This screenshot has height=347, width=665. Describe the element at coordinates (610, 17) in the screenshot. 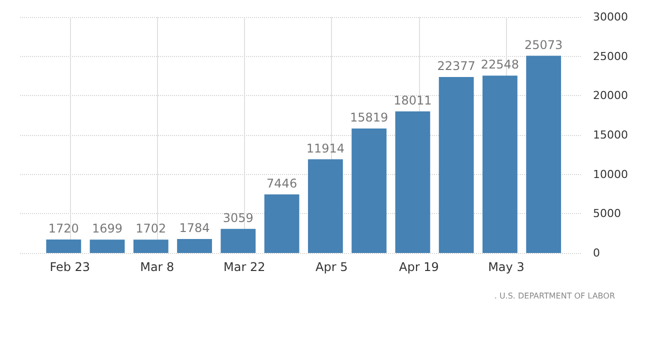

I see `y-tick-label: 30000` at that location.